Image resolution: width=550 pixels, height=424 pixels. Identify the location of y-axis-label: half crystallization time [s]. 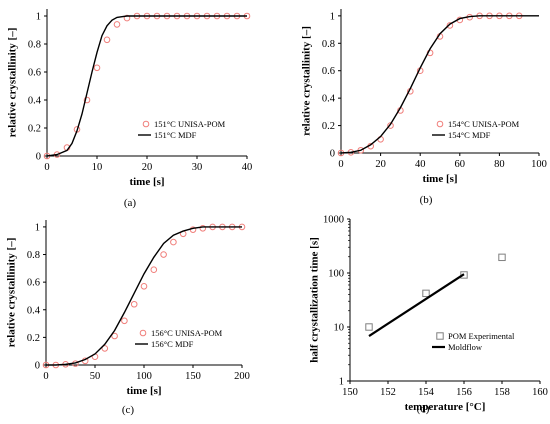
(315, 300).